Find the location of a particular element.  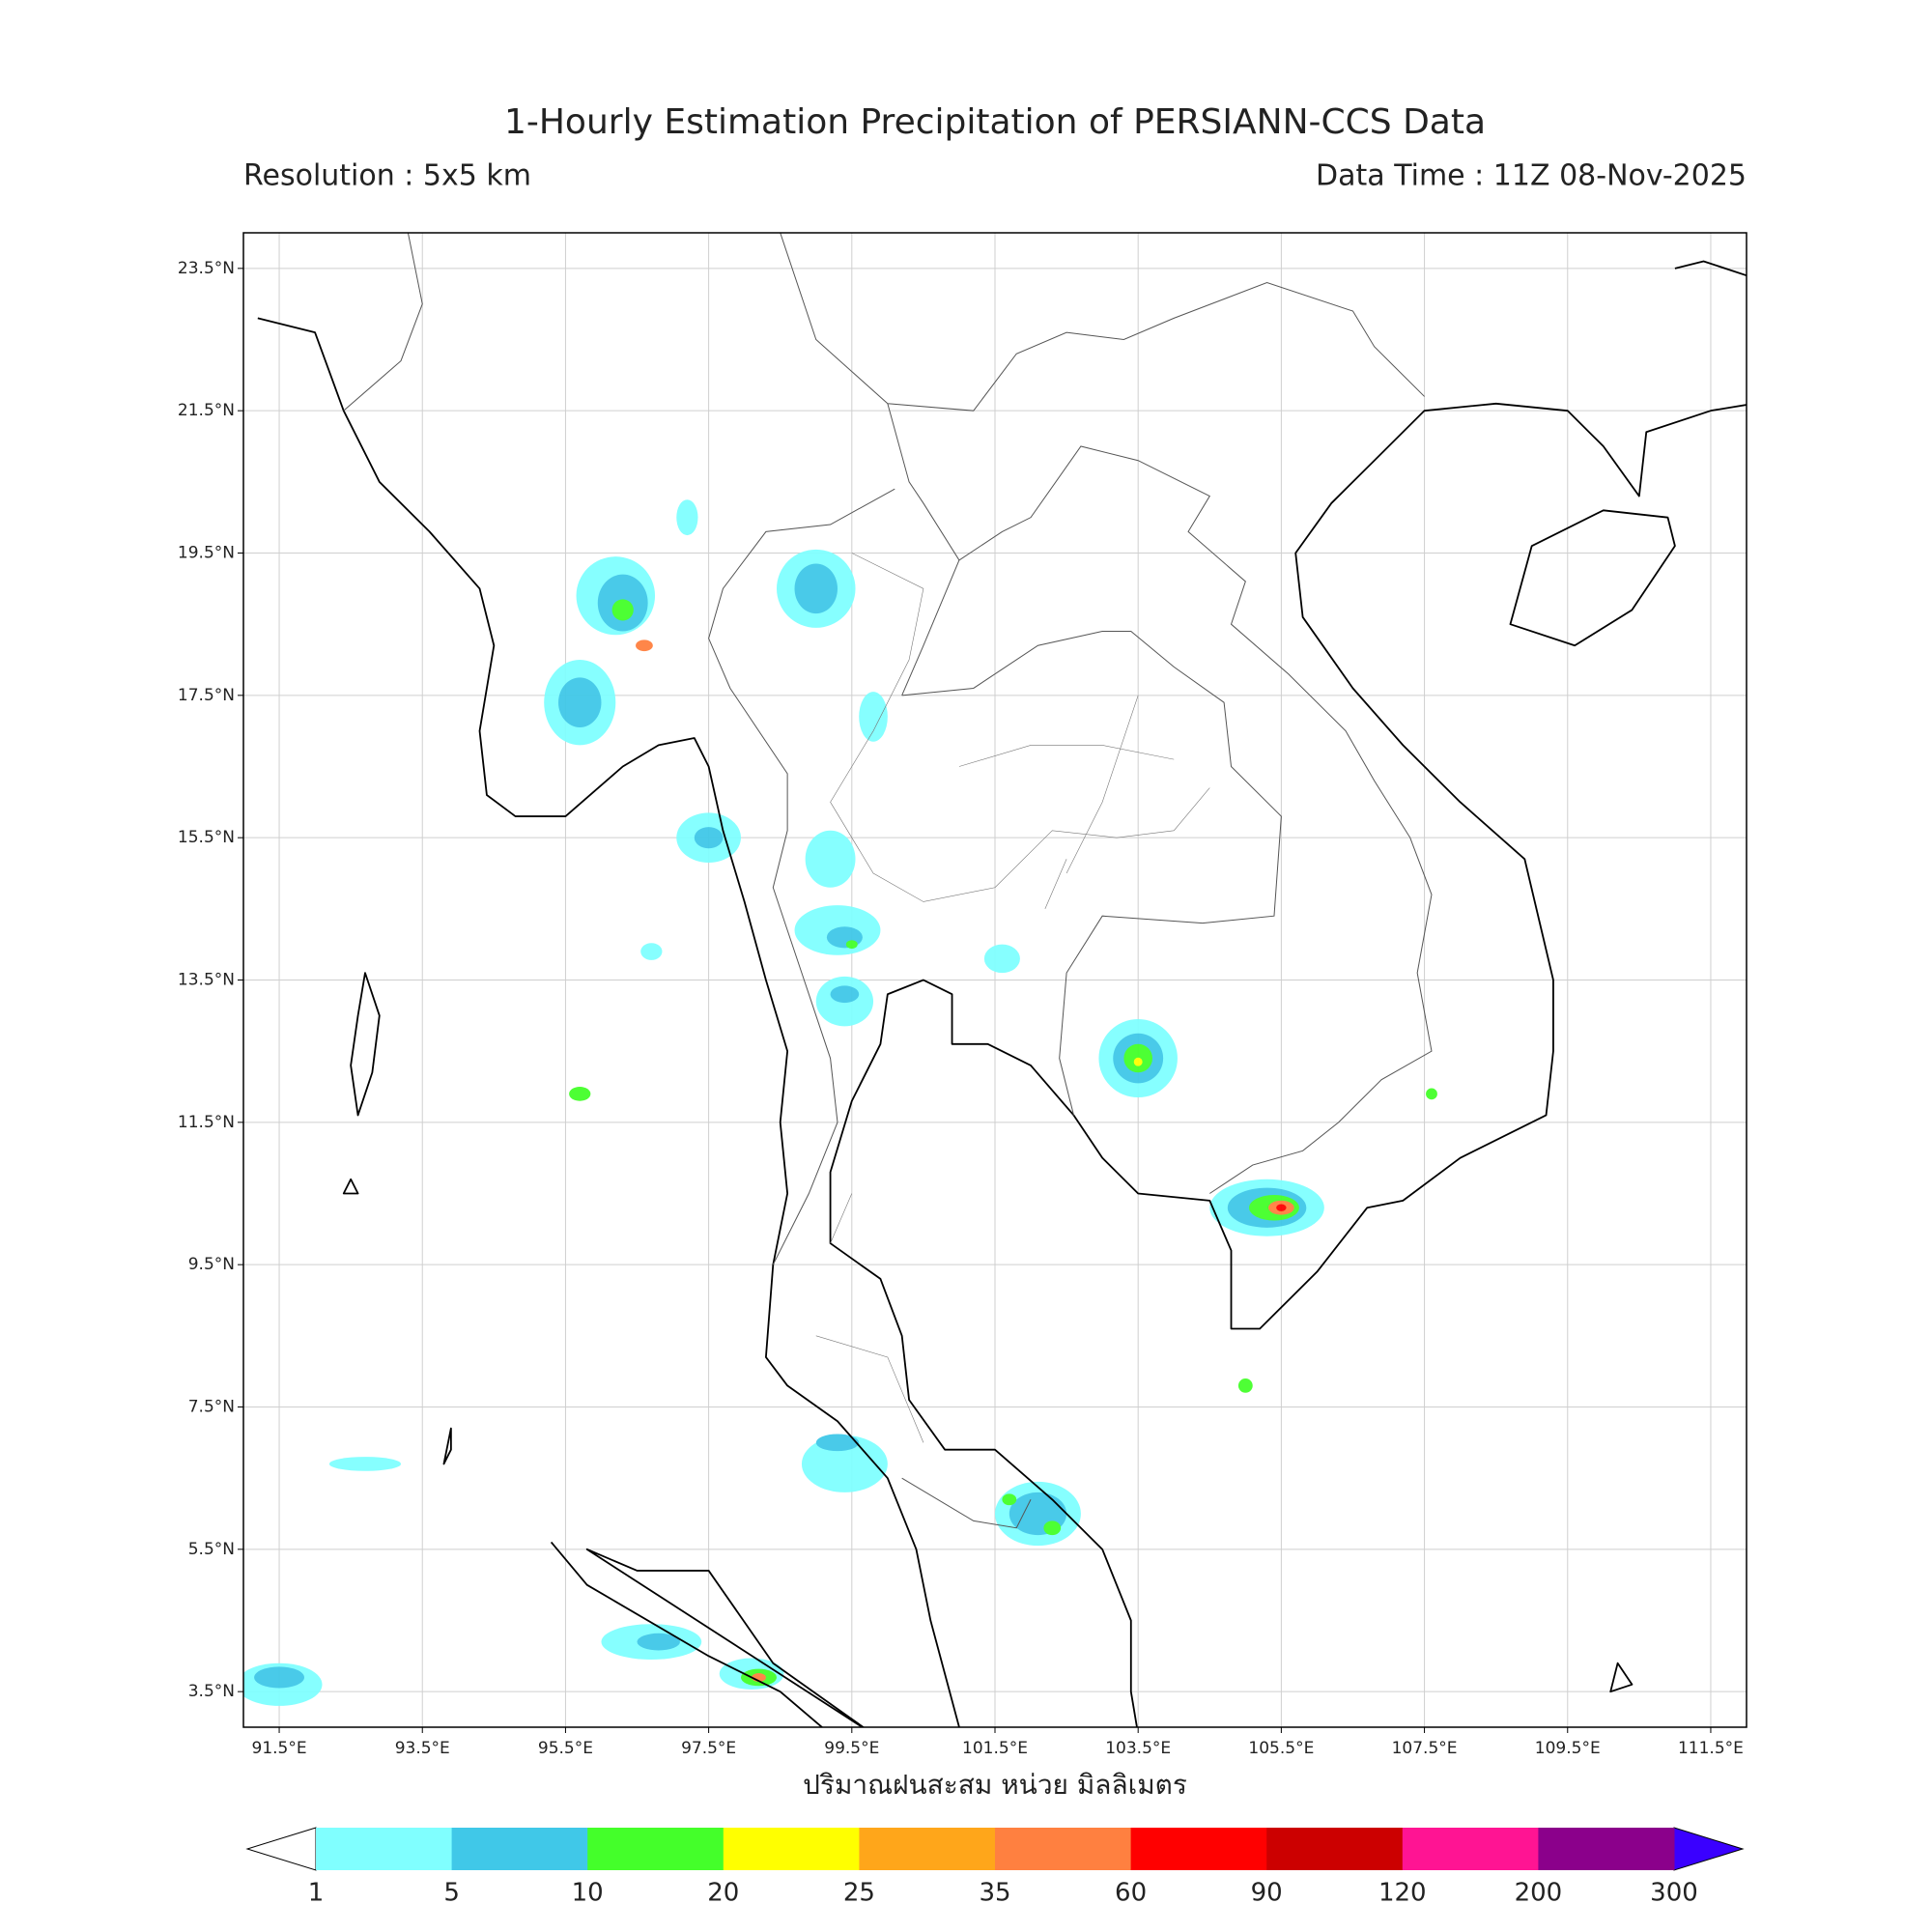

colorbar-label: 1 is located at coordinates (316, 1893).